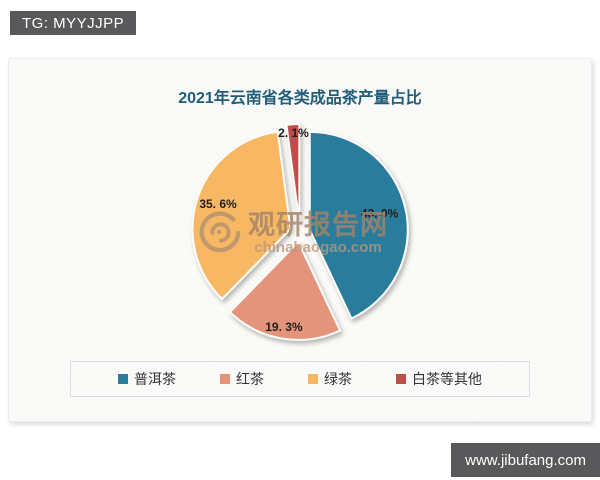 This screenshot has width=600, height=480. I want to click on pie-slice-labels: 43. 0% 19. 3% 35. 6% 2. 1%, so click(298, 230).